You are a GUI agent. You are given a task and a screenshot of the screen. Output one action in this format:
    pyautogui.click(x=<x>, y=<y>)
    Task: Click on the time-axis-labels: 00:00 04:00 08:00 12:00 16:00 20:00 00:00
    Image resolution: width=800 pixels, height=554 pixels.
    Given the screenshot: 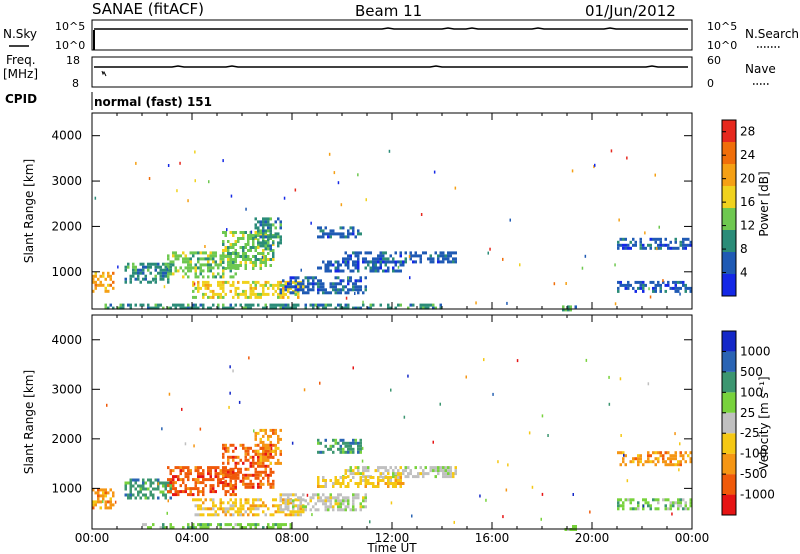 What is the action you would take?
    pyautogui.click(x=392, y=538)
    